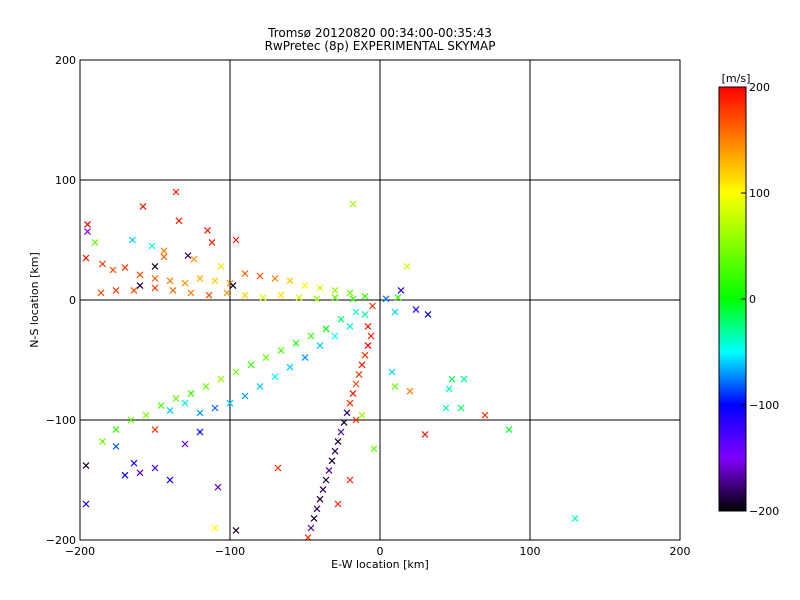  I want to click on y-tick-label: 100, so click(65, 180).